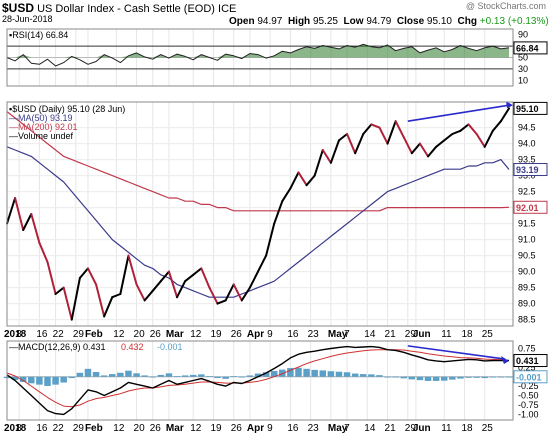 The height and width of the screenshot is (435, 550). What do you see at coordinates (527, 304) in the screenshot?
I see `price-tick-label: 89.0` at bounding box center [527, 304].